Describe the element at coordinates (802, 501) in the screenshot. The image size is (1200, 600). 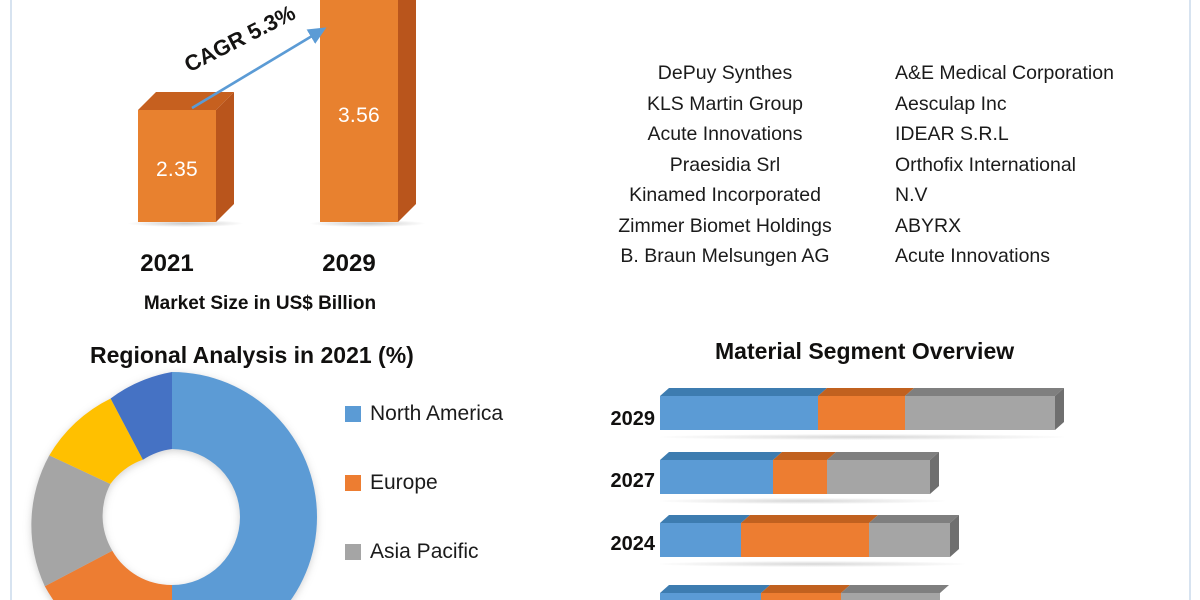
I see `segment-bar-2027-shadow` at that location.